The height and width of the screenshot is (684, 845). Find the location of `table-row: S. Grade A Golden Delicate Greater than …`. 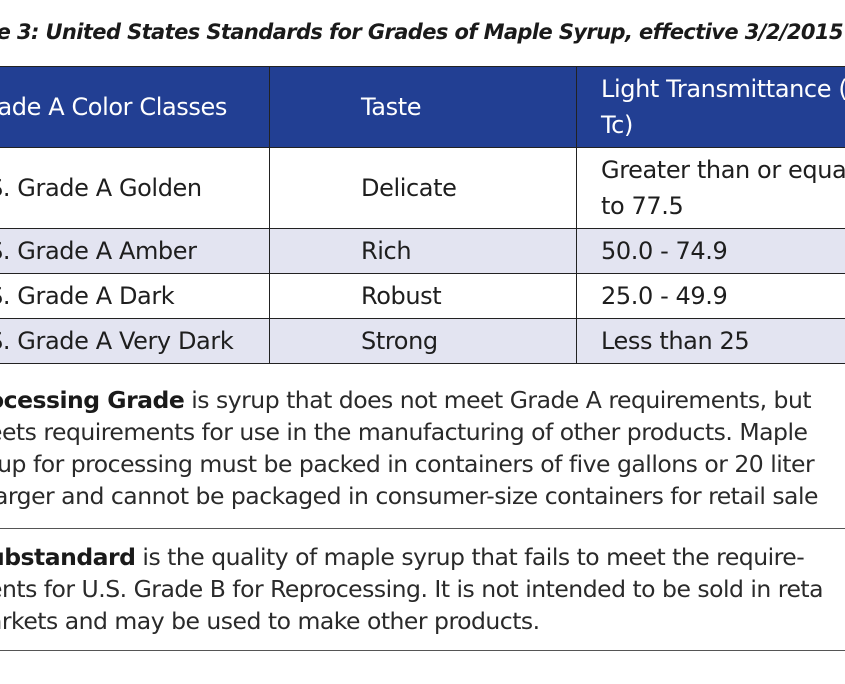

table-row: S. Grade A Golden Delicate Greater than … is located at coordinates (422, 188).